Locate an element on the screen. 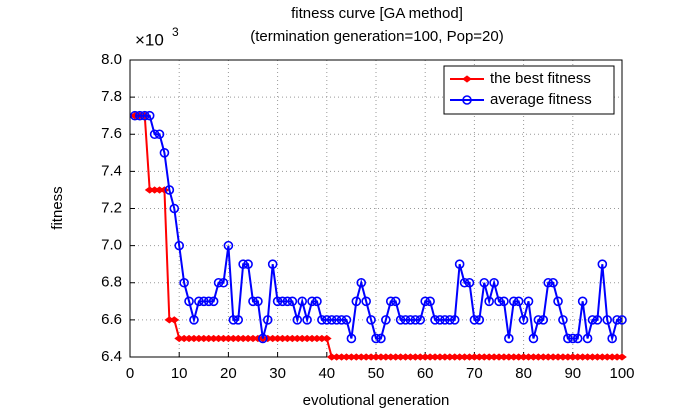 This screenshot has width=700, height=415. x-tick-label: 10 is located at coordinates (179, 373).